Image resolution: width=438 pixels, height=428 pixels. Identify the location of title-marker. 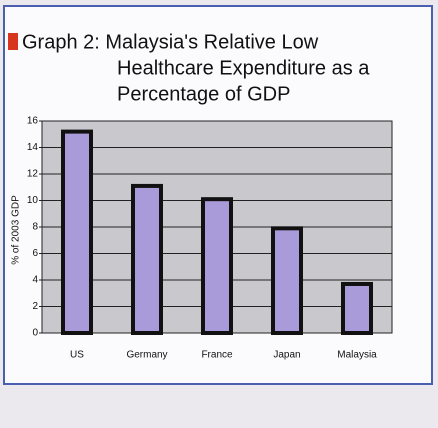
(13, 41).